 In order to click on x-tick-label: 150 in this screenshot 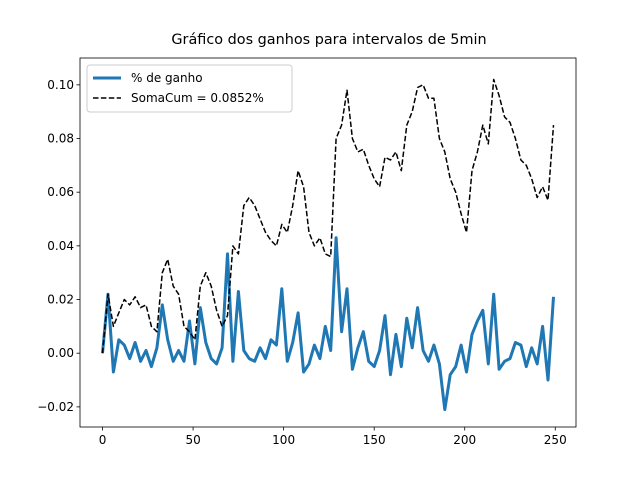, I will do `click(374, 440)`.